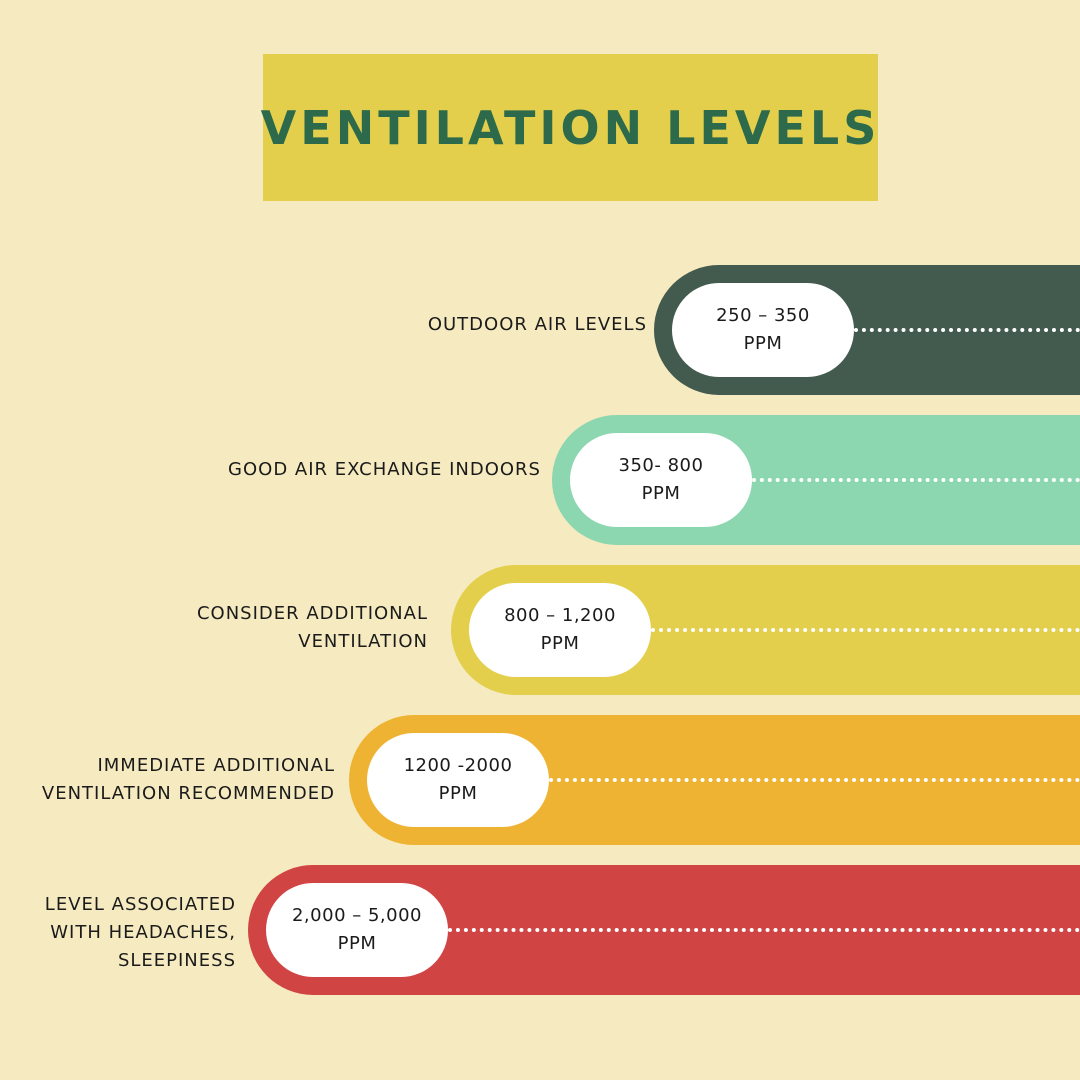 The width and height of the screenshot is (1080, 1080). I want to click on level-label: OUTDOOR AIR LEVELS, so click(537, 324).